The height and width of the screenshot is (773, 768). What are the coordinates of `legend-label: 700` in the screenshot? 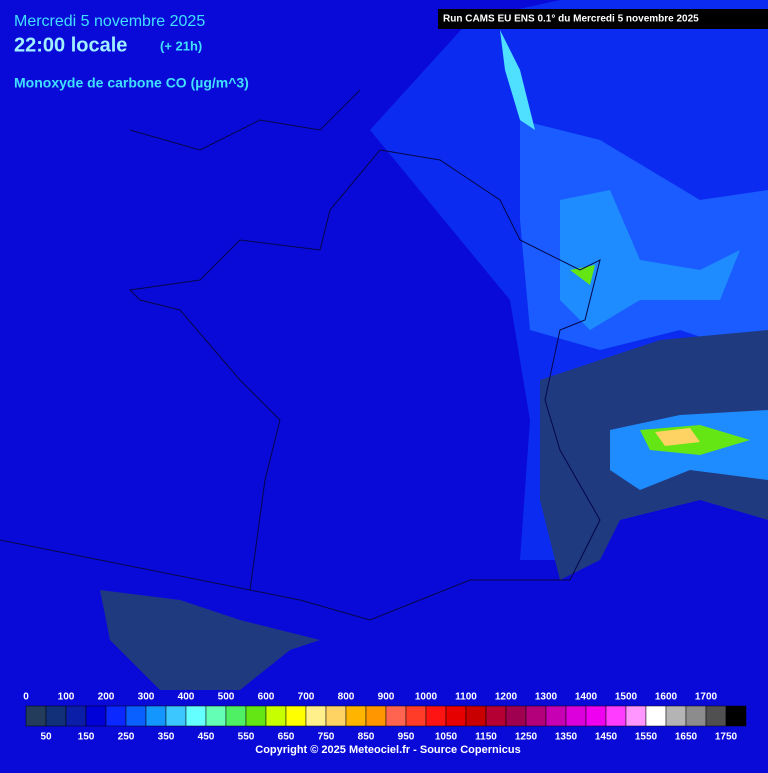 It's located at (306, 697).